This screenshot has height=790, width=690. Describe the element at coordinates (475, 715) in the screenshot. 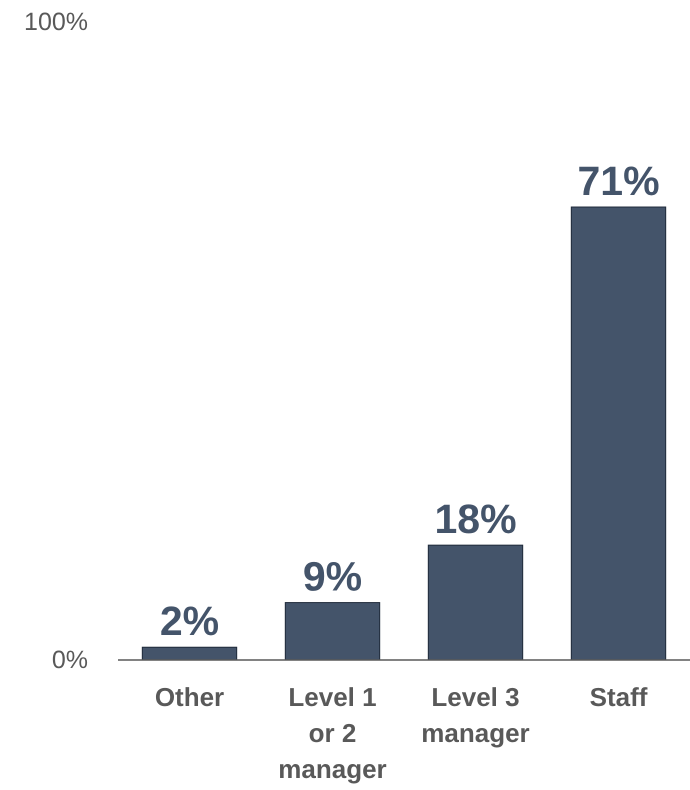

I see `x-tick-label: Level 3 manager` at that location.